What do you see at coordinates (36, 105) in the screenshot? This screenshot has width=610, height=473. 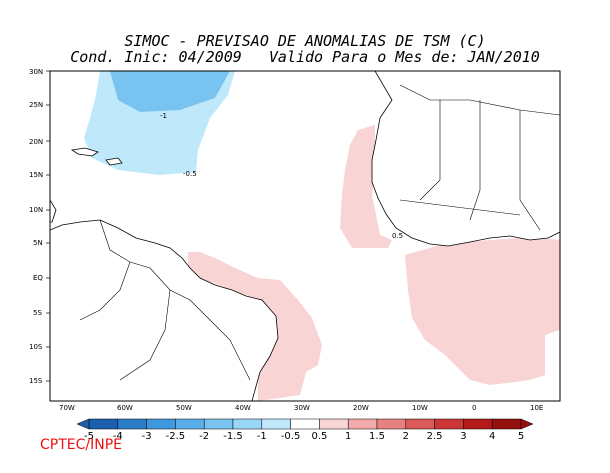 I see `lat-label-25n: 25N` at bounding box center [36, 105].